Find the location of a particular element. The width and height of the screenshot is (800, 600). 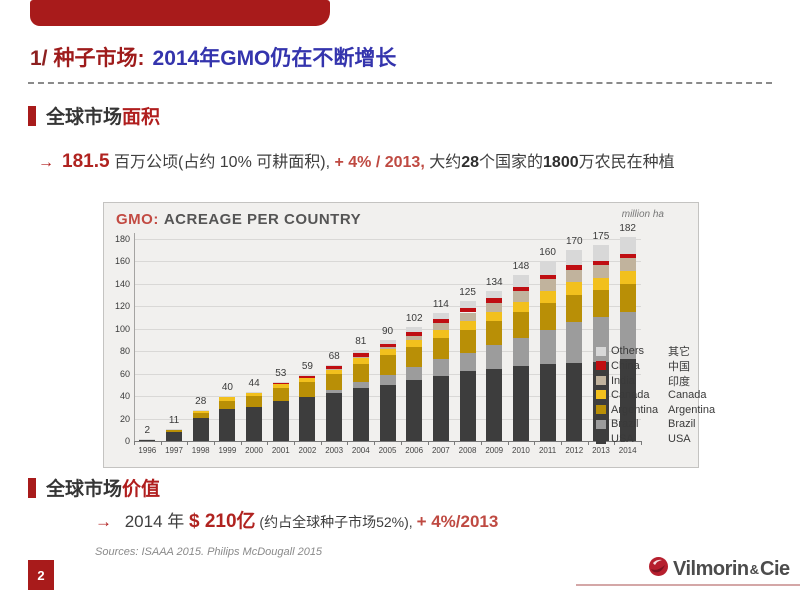

bar-segment-usa-2003 is located at coordinates (334, 416).